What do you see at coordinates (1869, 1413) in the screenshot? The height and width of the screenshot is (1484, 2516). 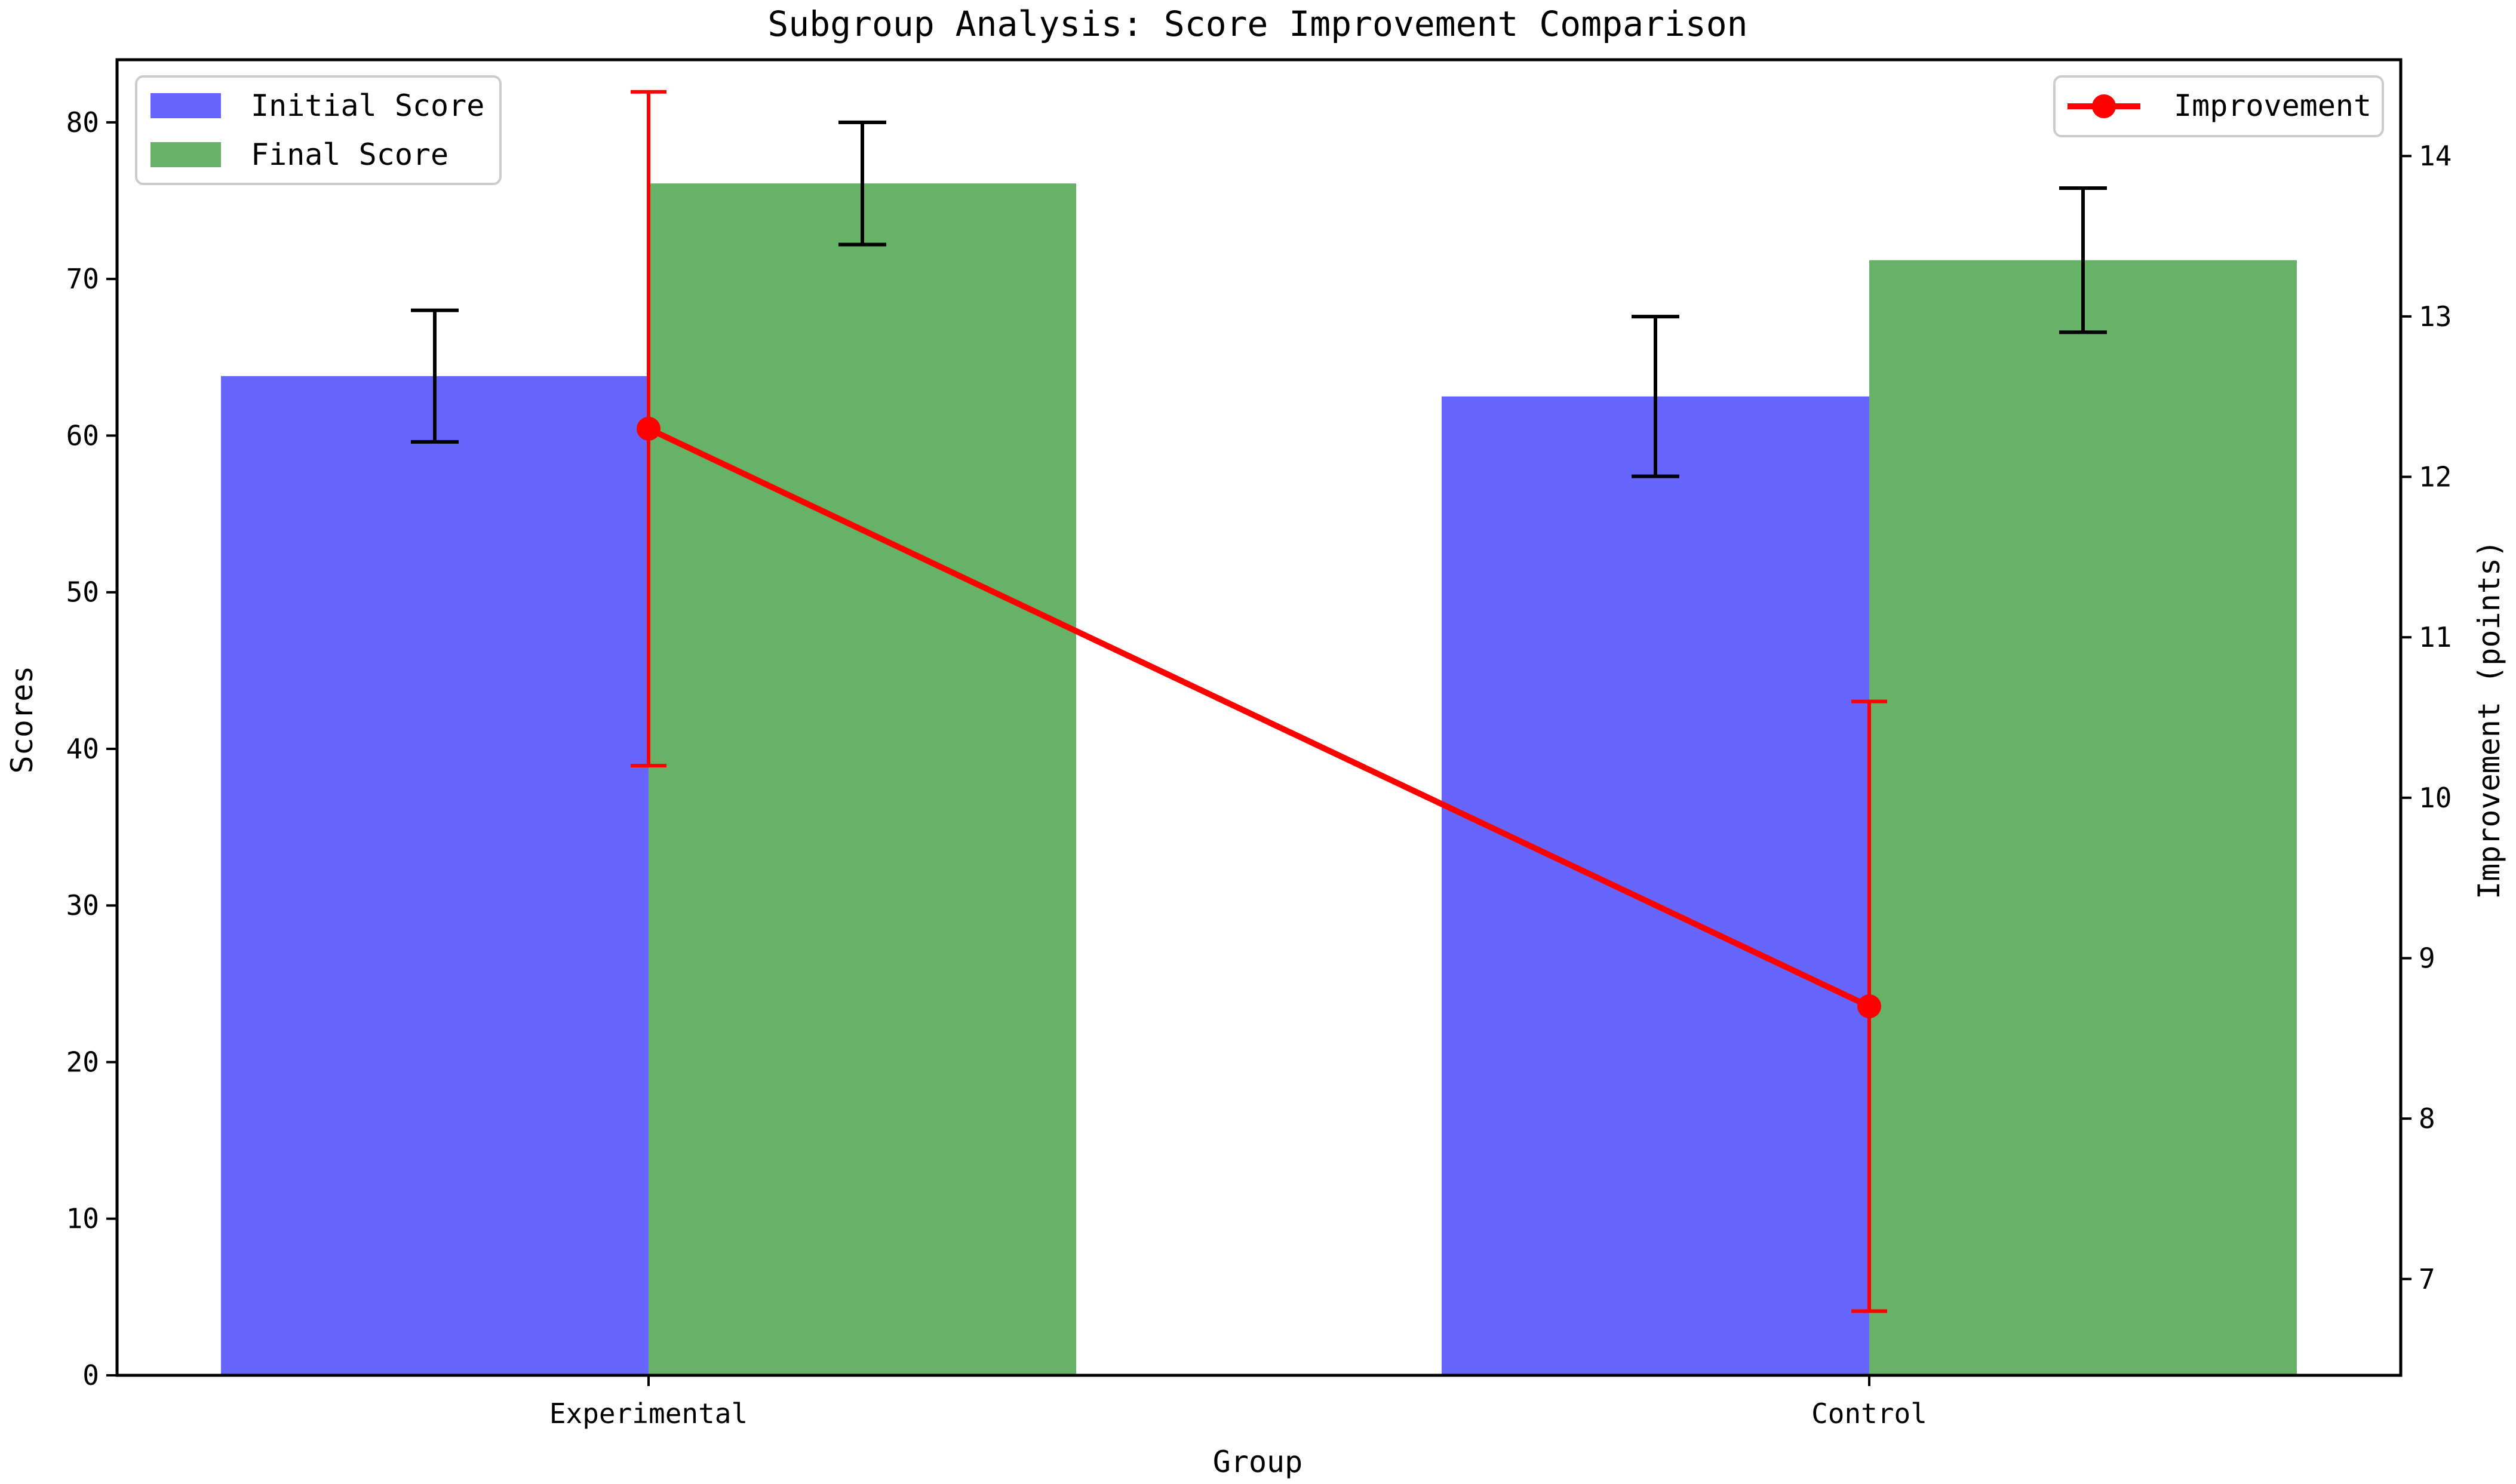 I see `x-tick-label-control: Control` at bounding box center [1869, 1413].